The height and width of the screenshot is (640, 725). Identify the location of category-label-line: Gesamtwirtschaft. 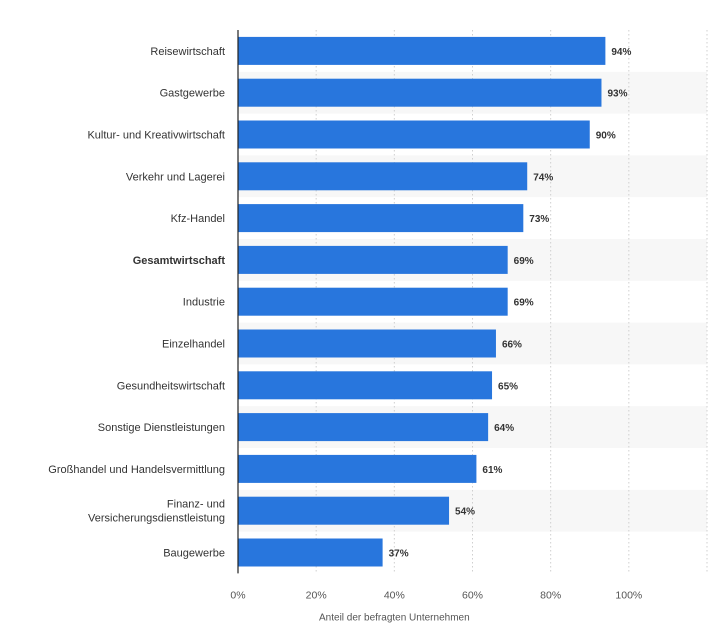
(179, 261).